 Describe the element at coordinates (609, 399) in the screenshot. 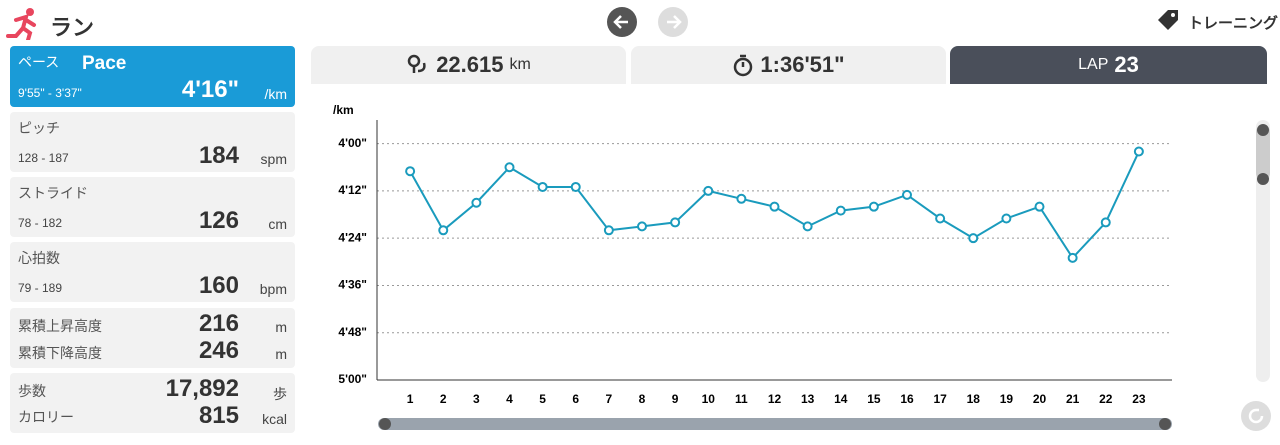

I see `x-tick-label: 7` at that location.